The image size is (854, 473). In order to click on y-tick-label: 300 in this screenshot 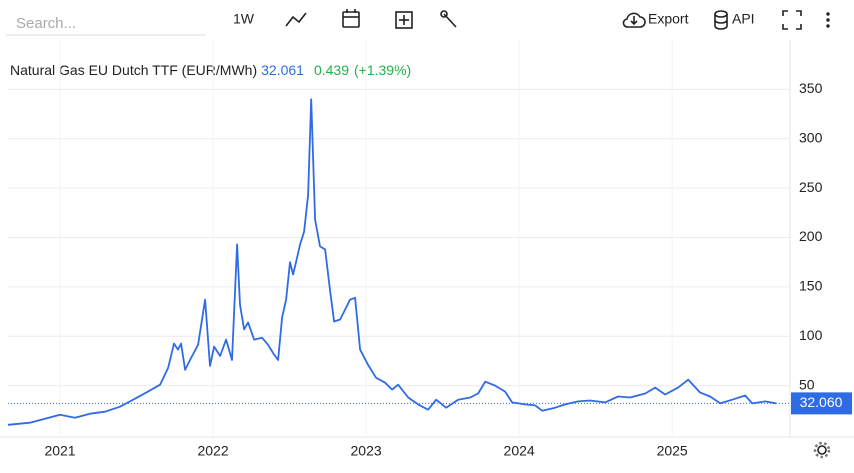, I will do `click(811, 137)`.